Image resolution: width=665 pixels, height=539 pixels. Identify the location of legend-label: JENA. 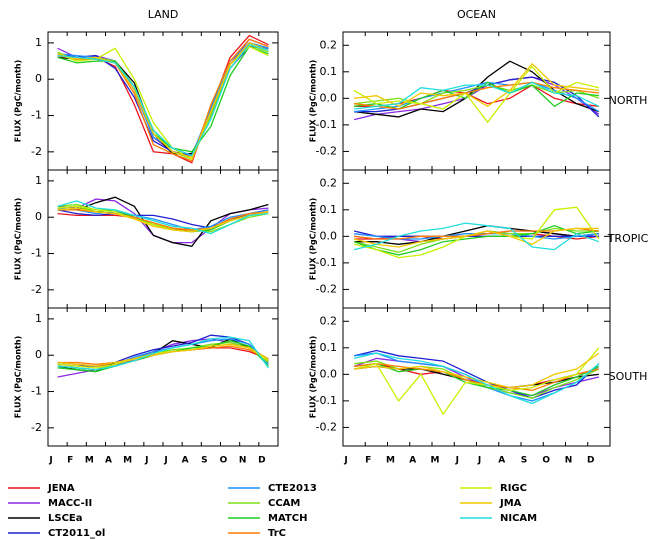
(61, 488).